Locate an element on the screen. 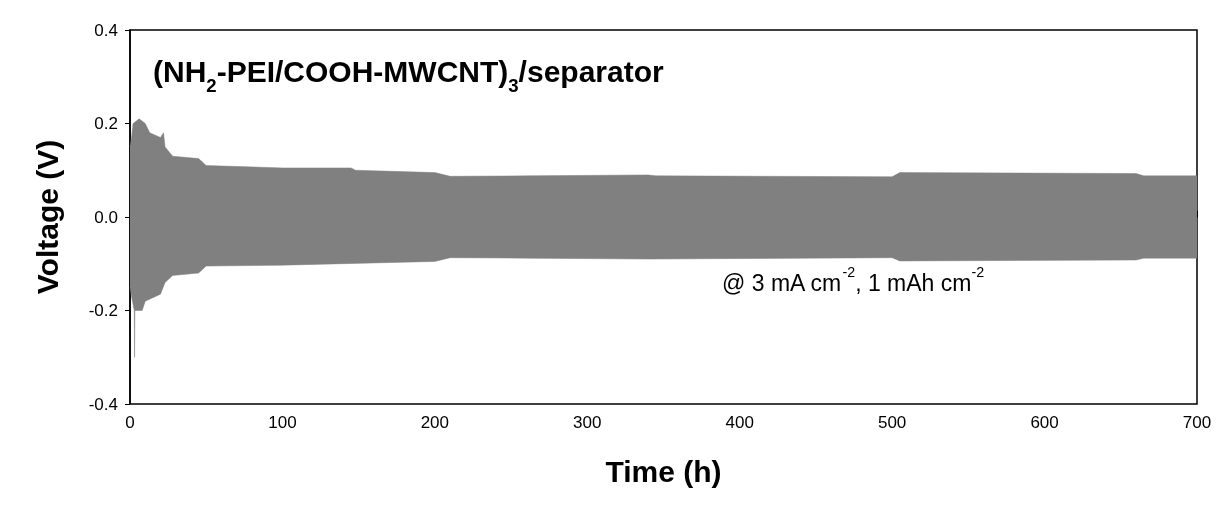 This screenshot has width=1225, height=511. y-tick-label: -0.4 is located at coordinates (103, 404).